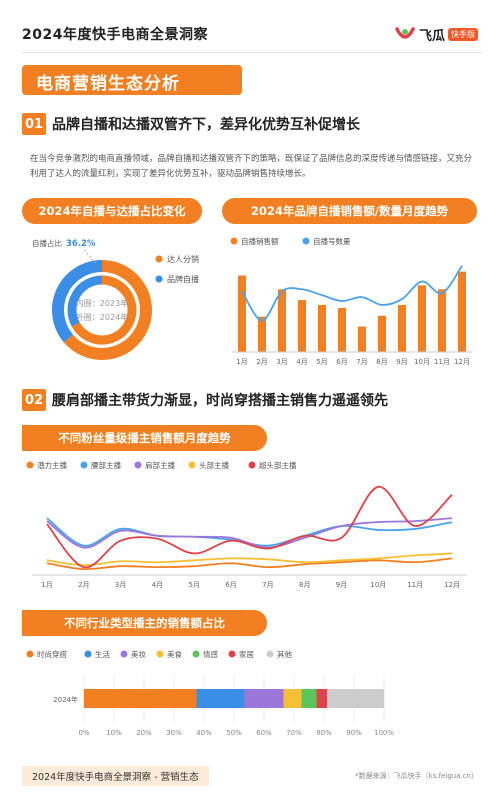 This screenshot has width=500, height=800. Describe the element at coordinates (384, 733) in the screenshot. I see `industry-x-tick: 100%` at that location.